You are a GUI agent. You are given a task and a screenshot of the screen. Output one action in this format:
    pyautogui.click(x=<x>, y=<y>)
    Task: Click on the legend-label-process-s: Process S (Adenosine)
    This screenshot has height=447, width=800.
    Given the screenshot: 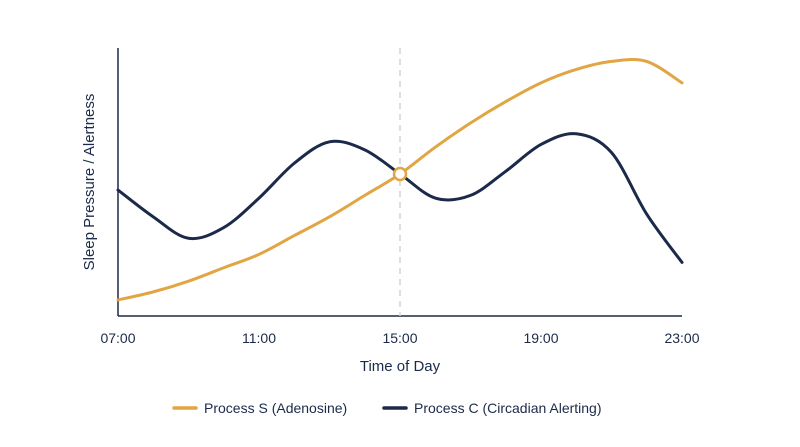 What is the action you would take?
    pyautogui.click(x=275, y=408)
    